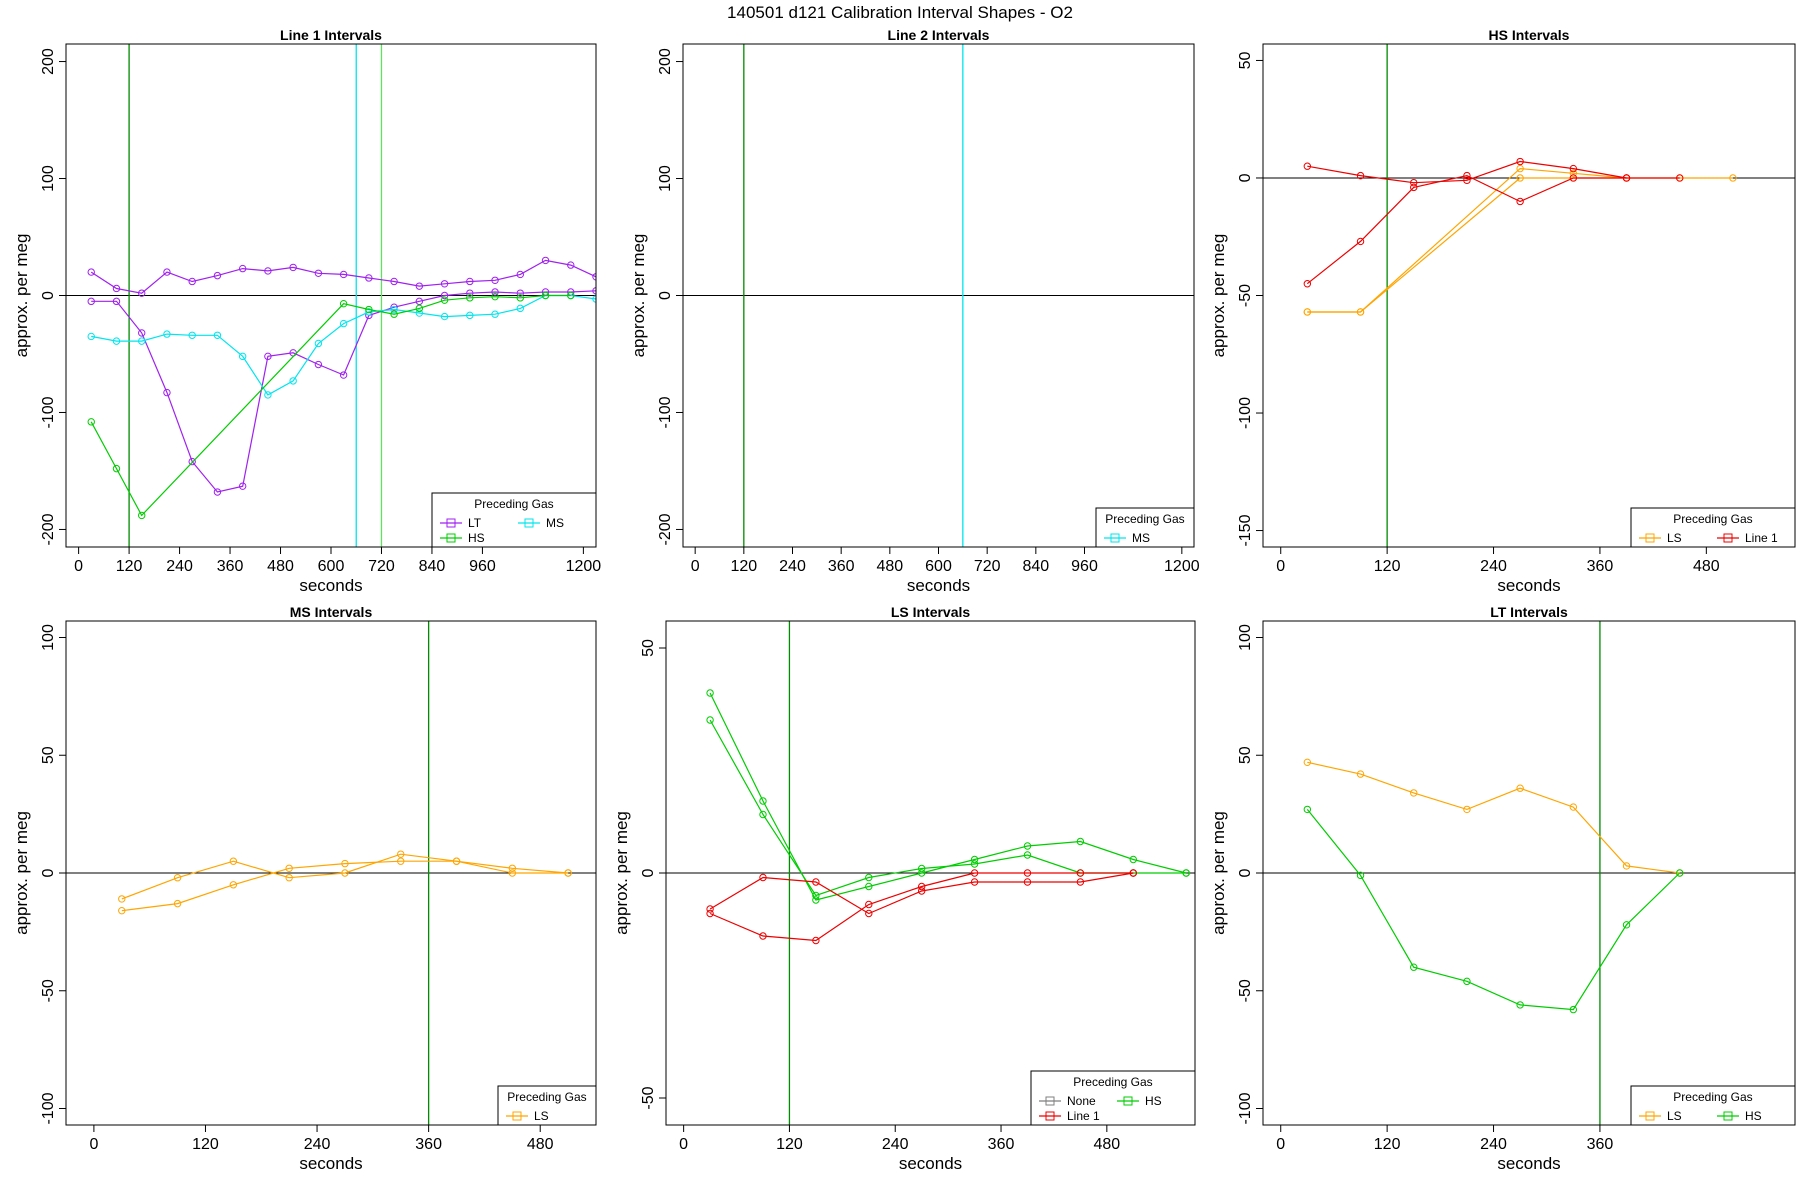 This screenshot has height=1200, width=1800. Describe the element at coordinates (1728, 1116) in the screenshot. I see `legend-swatch-marker` at that location.